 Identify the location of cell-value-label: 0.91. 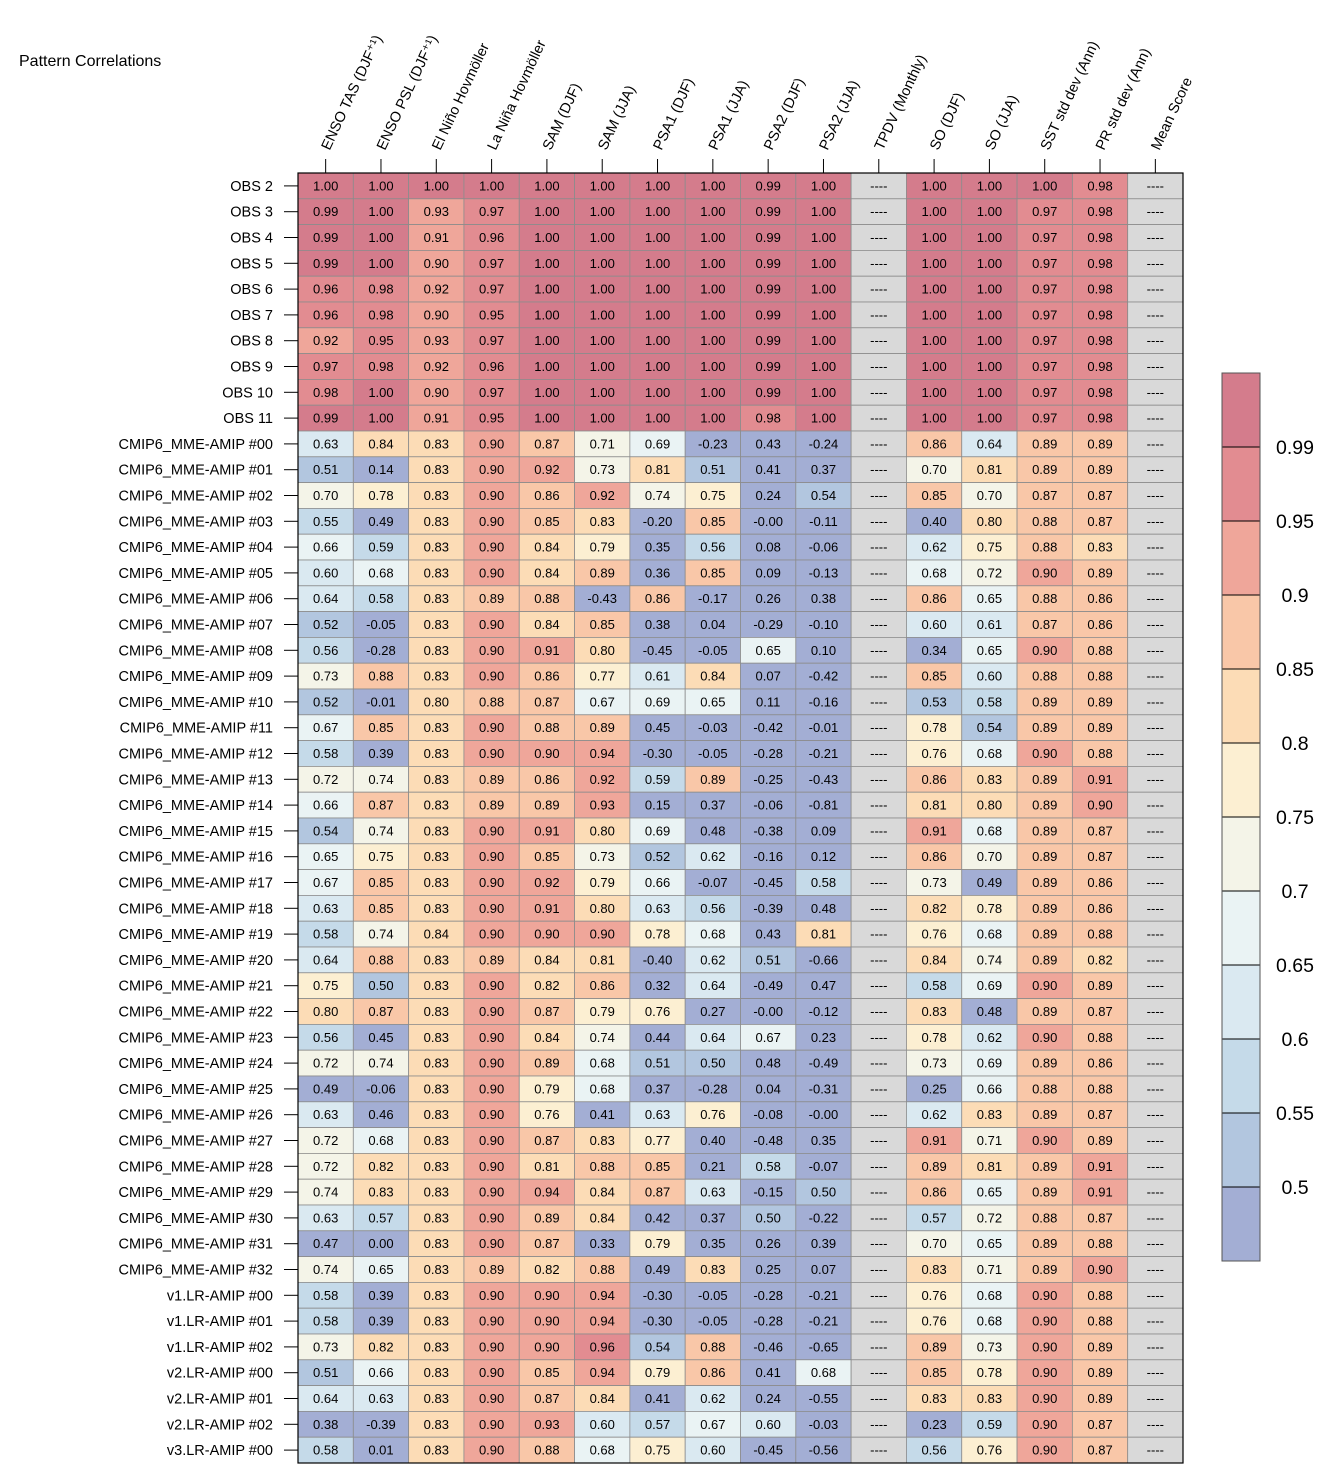
(933, 830).